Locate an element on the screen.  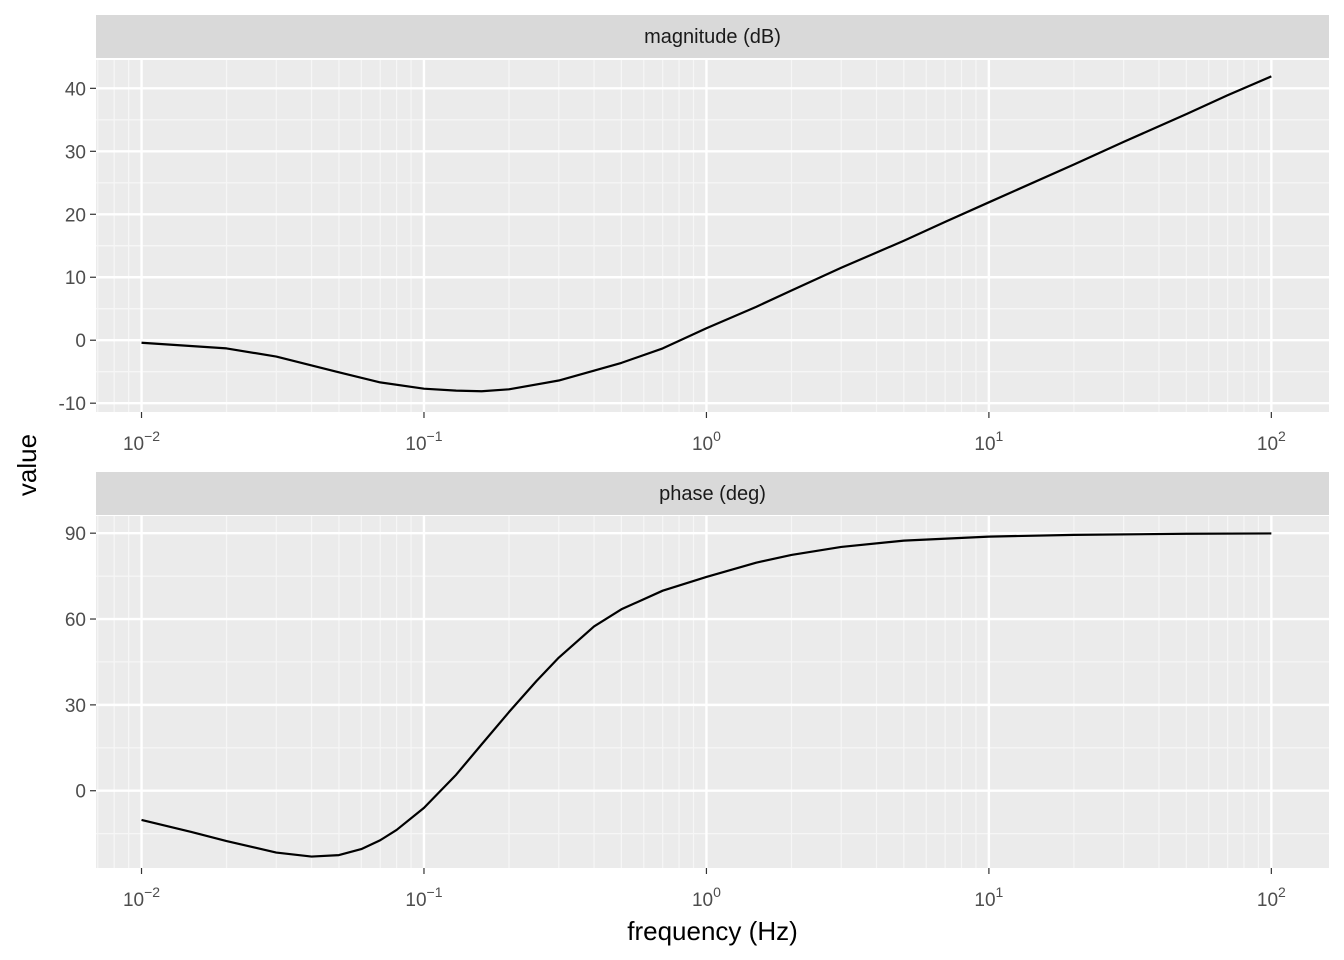
y-tick-label: 60 is located at coordinates (75, 620).